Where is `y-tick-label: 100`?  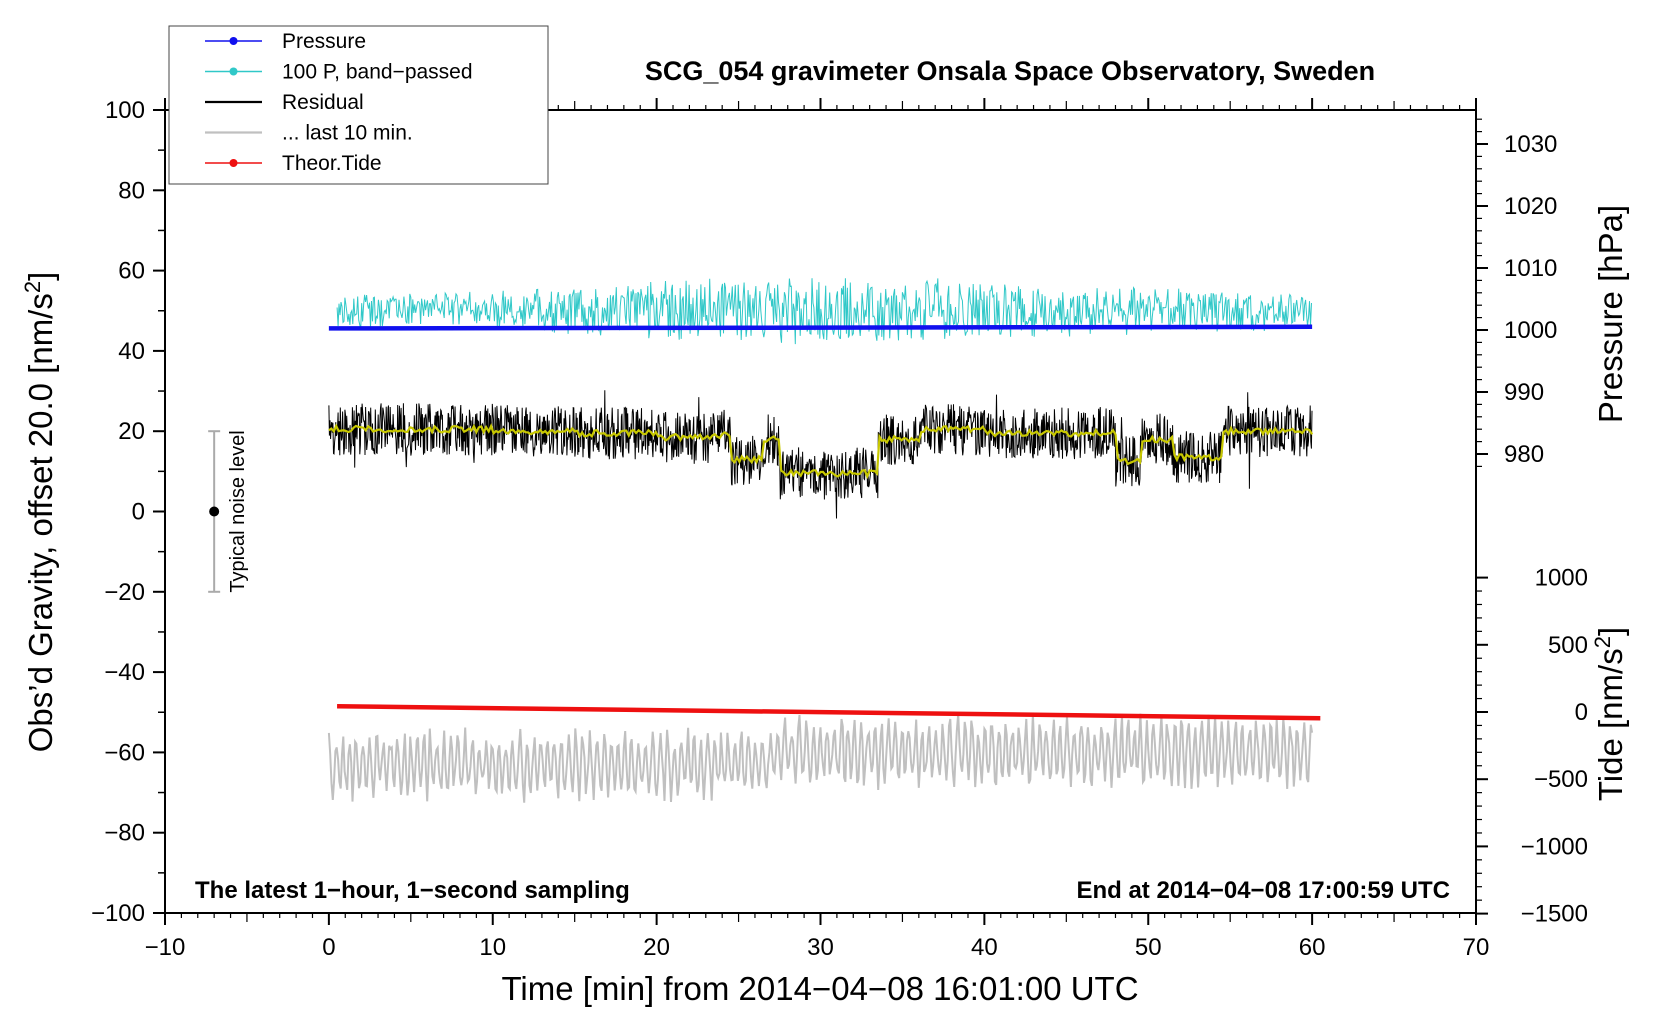
y-tick-label: 100 is located at coordinates (125, 110).